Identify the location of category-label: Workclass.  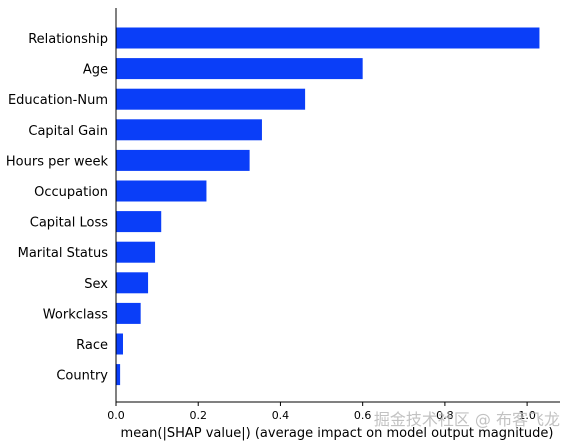
(75, 314).